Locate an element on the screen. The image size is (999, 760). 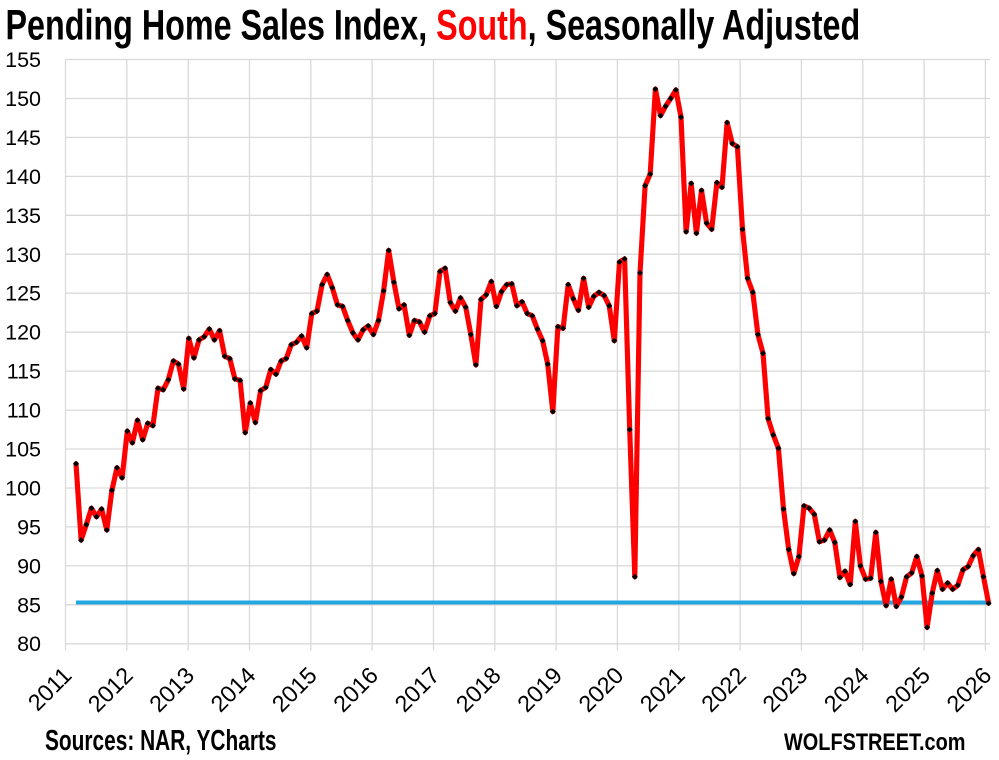
svg-text: 120 is located at coordinates (23, 333).